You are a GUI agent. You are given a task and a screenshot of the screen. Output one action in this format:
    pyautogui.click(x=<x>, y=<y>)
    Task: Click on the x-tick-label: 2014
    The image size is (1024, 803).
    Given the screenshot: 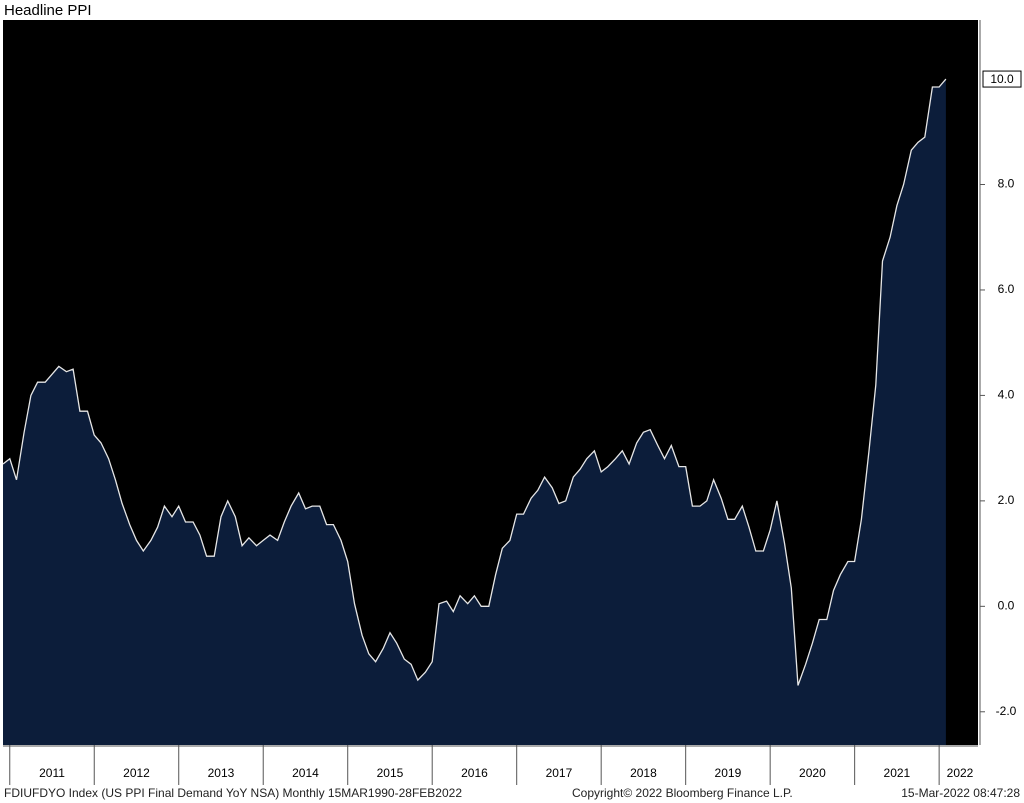 What is the action you would take?
    pyautogui.click(x=305, y=773)
    